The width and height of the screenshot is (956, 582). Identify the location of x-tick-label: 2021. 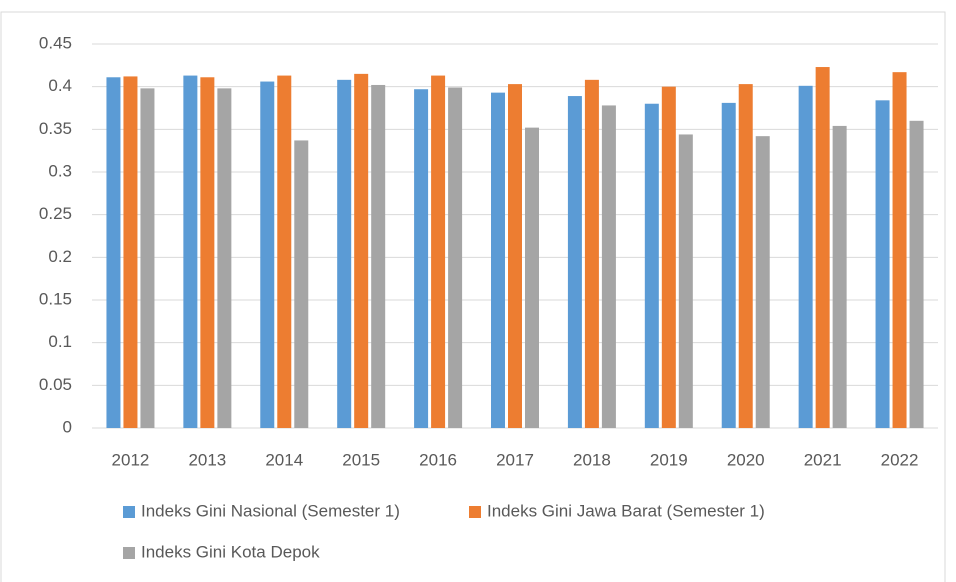
(823, 459).